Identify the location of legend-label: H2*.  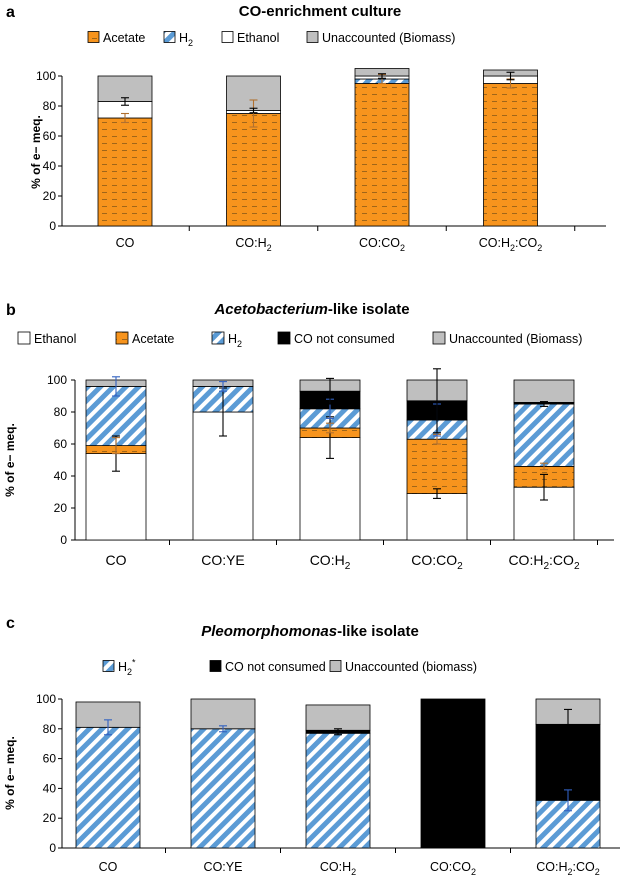
(127, 666).